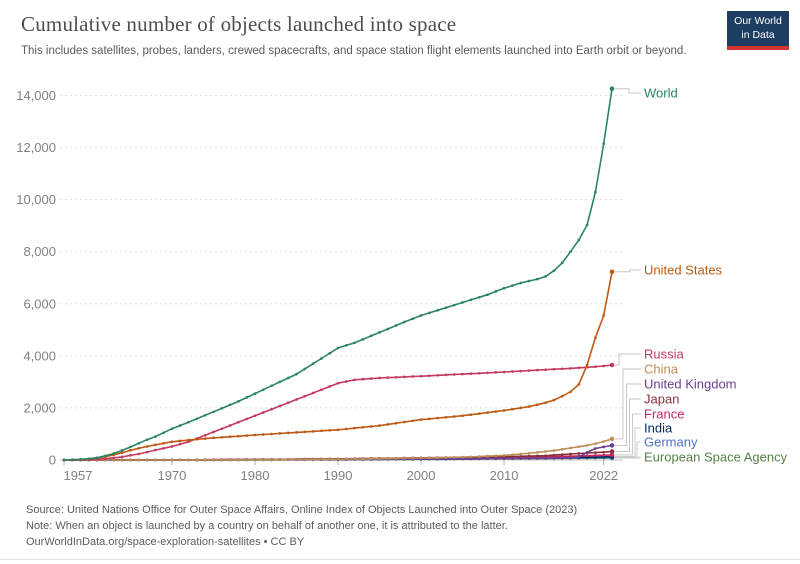 This screenshot has width=800, height=564. What do you see at coordinates (664, 354) in the screenshot?
I see `series-label-russia: Russia` at bounding box center [664, 354].